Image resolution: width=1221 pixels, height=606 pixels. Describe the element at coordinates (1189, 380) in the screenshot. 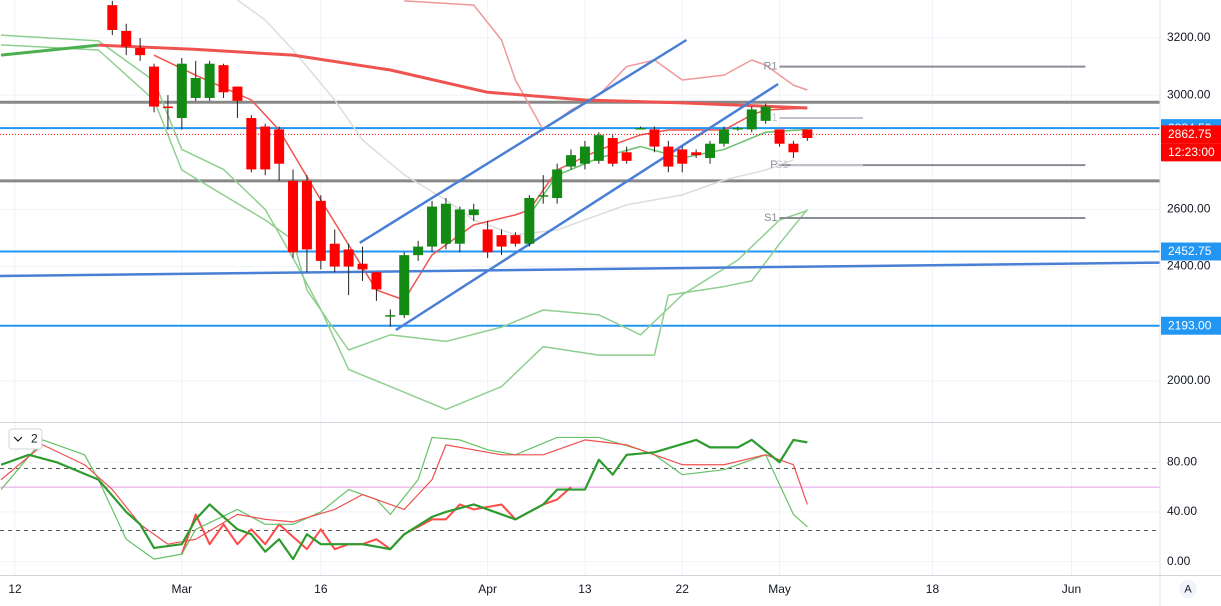

I see `y-tick-label: 2000.00` at that location.